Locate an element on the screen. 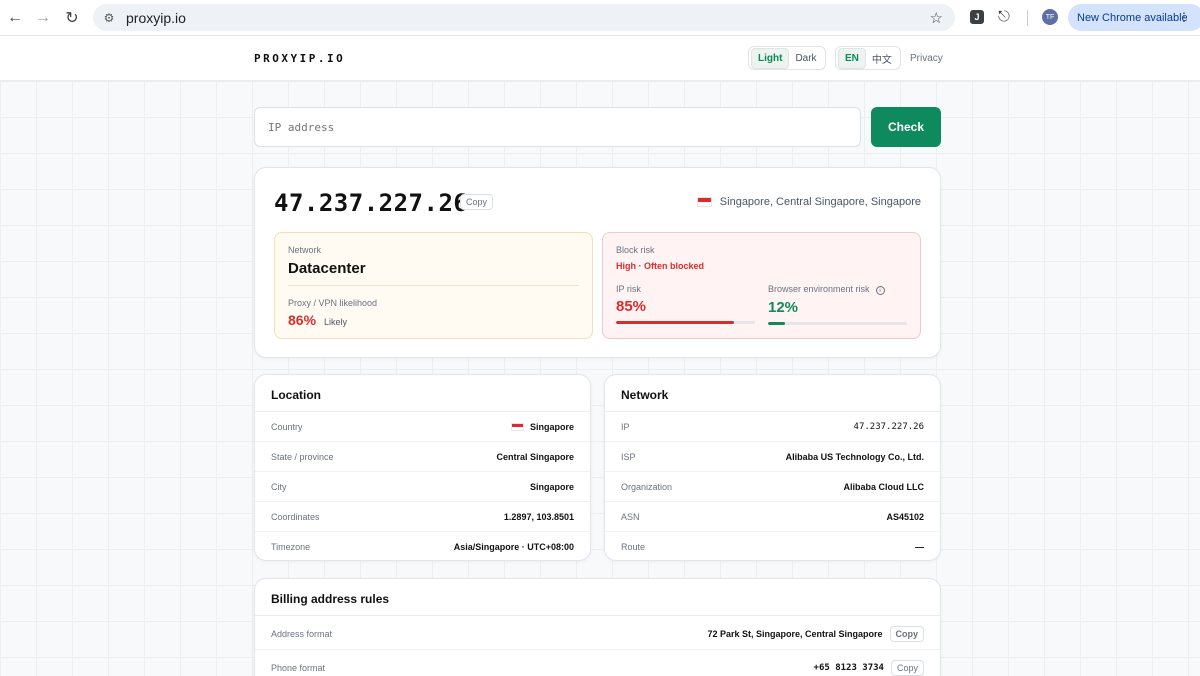 Image resolution: width=1200 pixels, height=676 pixels. row-value: 1.2897, 103.8501 is located at coordinates (538, 516).